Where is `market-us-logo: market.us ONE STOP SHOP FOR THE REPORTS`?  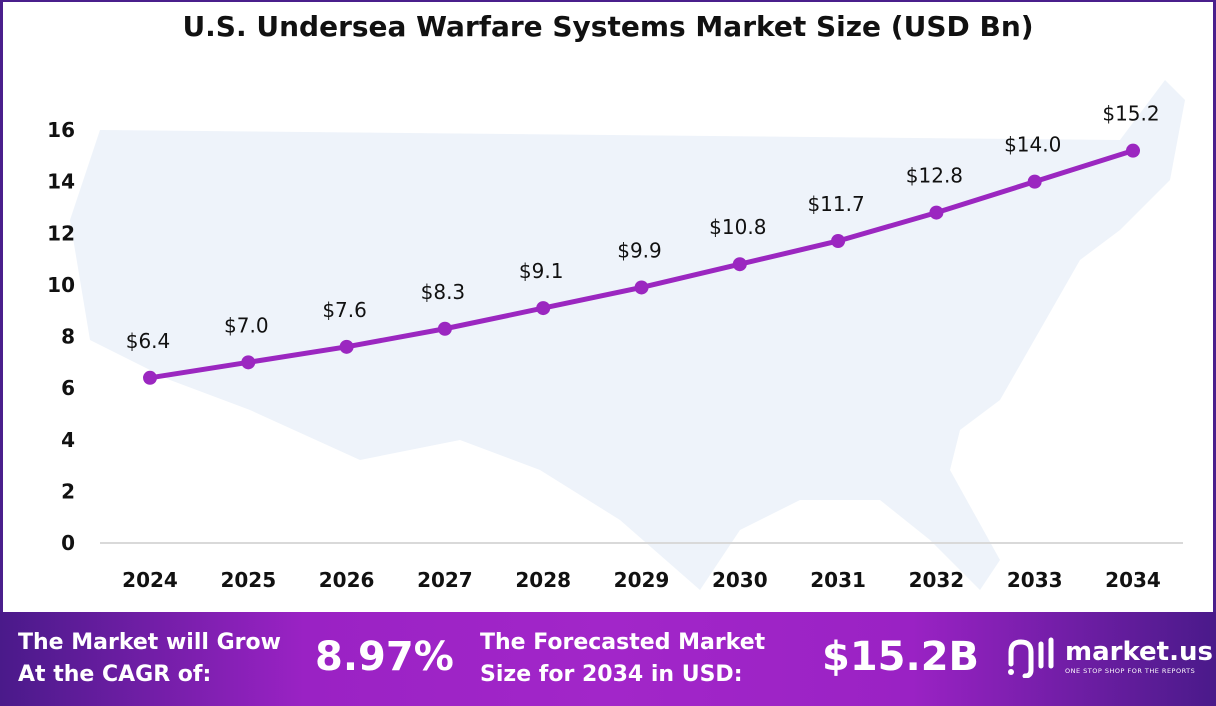
market-us-logo: market.us ONE STOP SHOP FOR THE REPORTS is located at coordinates (1109, 656).